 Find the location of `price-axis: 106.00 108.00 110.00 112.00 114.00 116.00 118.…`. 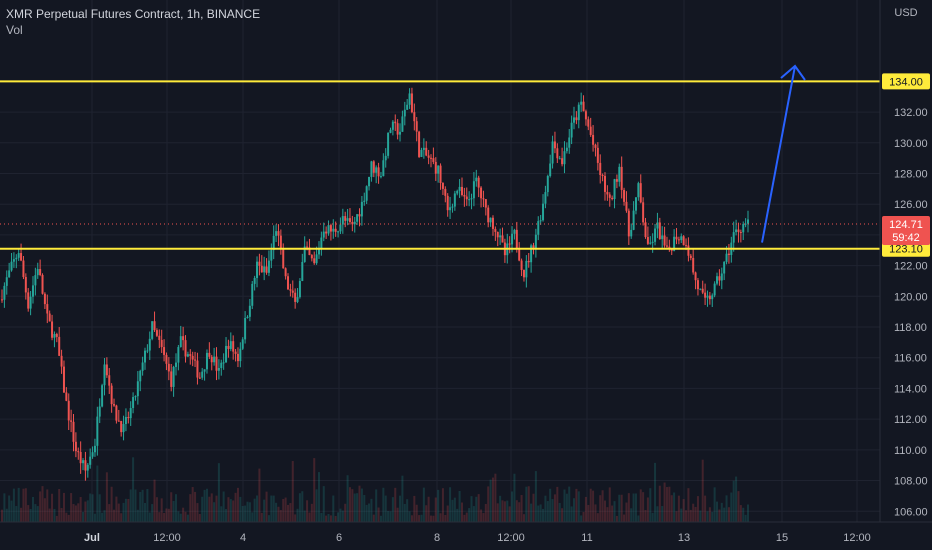

price-axis: 106.00 108.00 110.00 112.00 114.00 116.00 118.… is located at coordinates (911, 297).